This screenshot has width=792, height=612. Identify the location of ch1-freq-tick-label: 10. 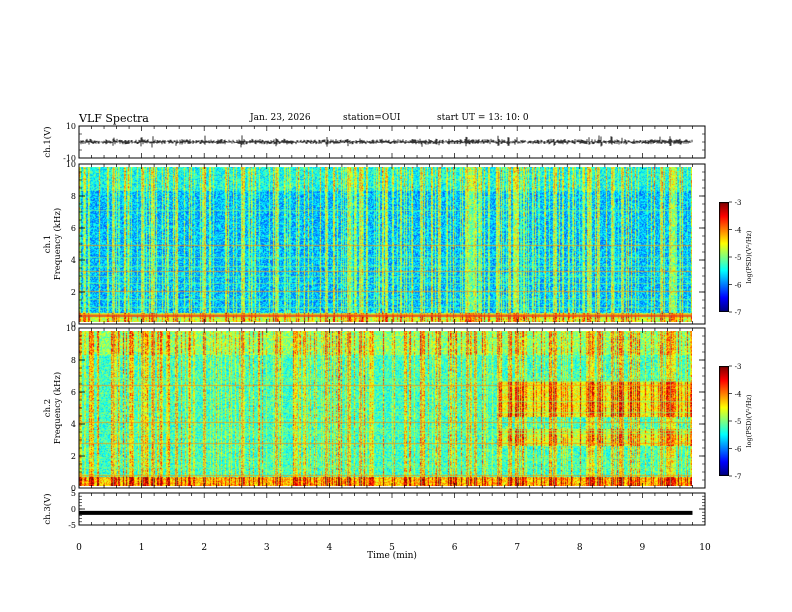
(71, 164).